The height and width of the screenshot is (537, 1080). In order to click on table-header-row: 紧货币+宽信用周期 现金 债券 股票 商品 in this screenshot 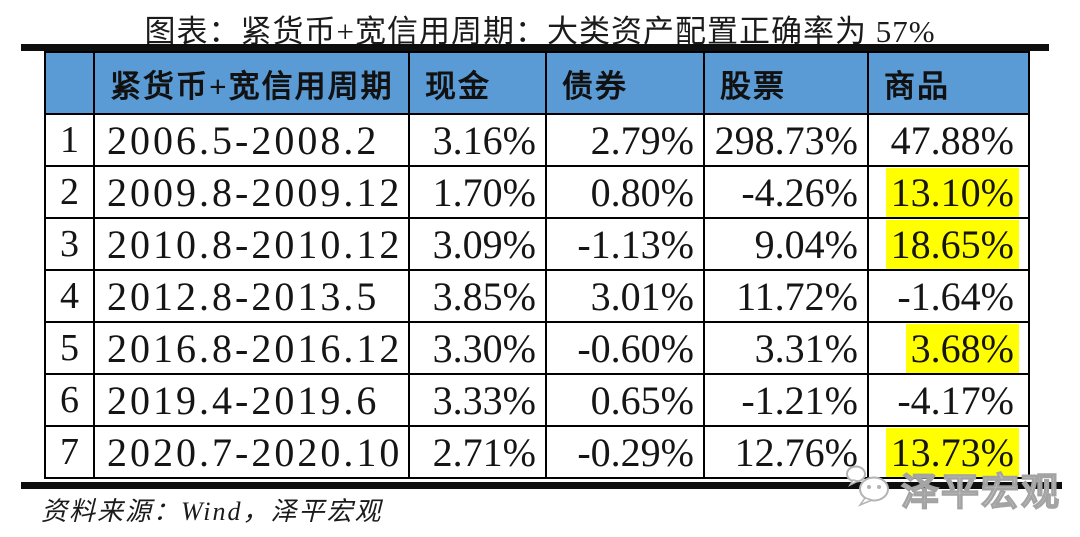, I will do `click(537, 83)`.